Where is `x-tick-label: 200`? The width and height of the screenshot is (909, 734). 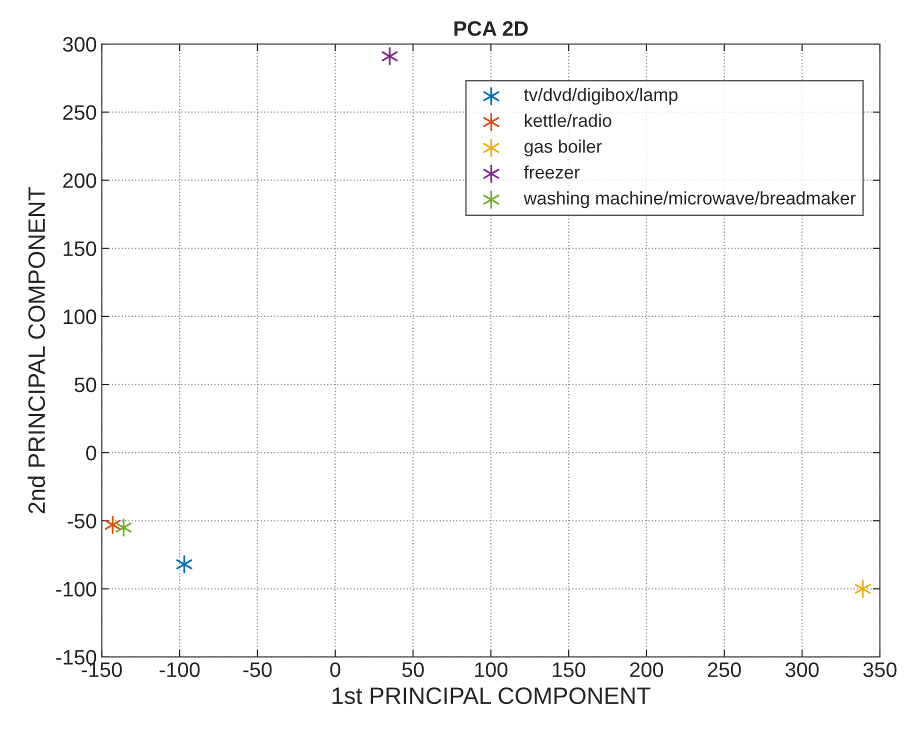 x-tick-label: 200 is located at coordinates (647, 670).